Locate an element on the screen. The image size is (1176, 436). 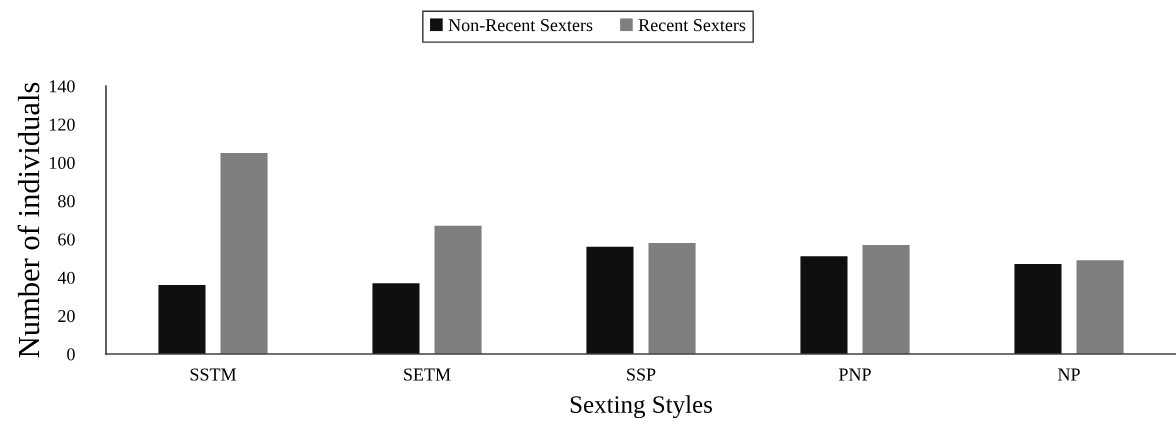
y-tick-label: 120 is located at coordinates (62, 124).